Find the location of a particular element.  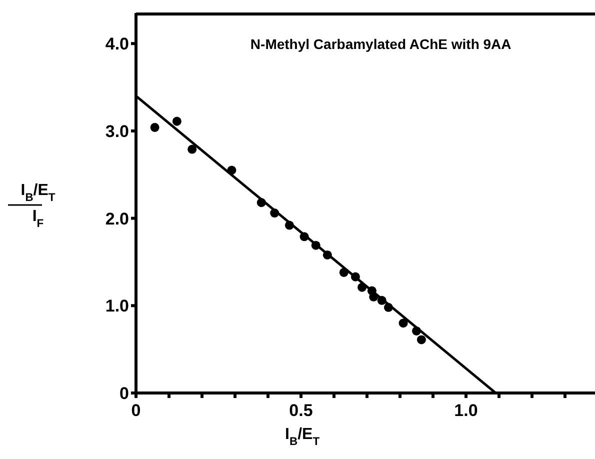

y-tick-label: 4.0 is located at coordinates (117, 44).